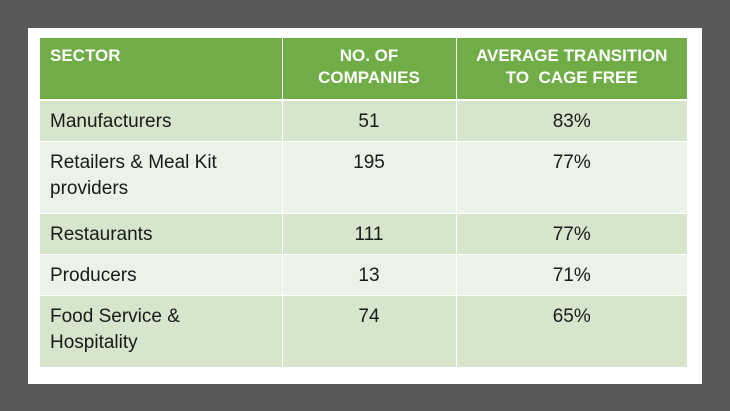 Image resolution: width=730 pixels, height=411 pixels. Describe the element at coordinates (101, 234) in the screenshot. I see `sector-name: Restaurants` at that location.